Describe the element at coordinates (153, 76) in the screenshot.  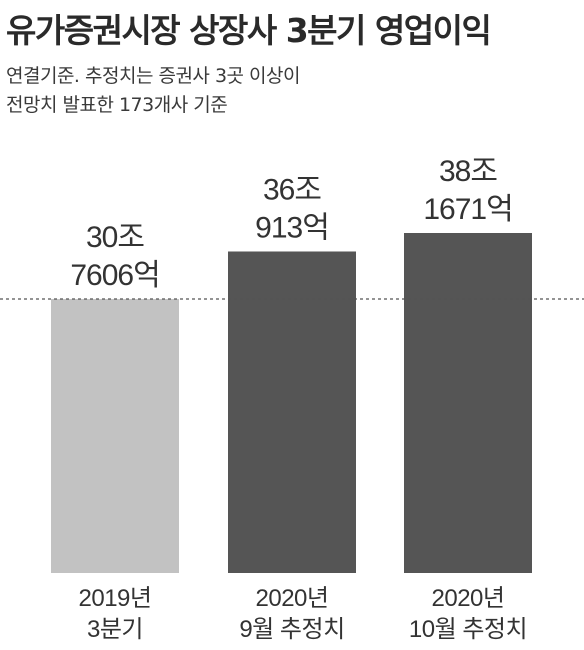
I see `subtitle-line-1: 연결기준. 추정치는 증권사 3곳 이상이` at that location.